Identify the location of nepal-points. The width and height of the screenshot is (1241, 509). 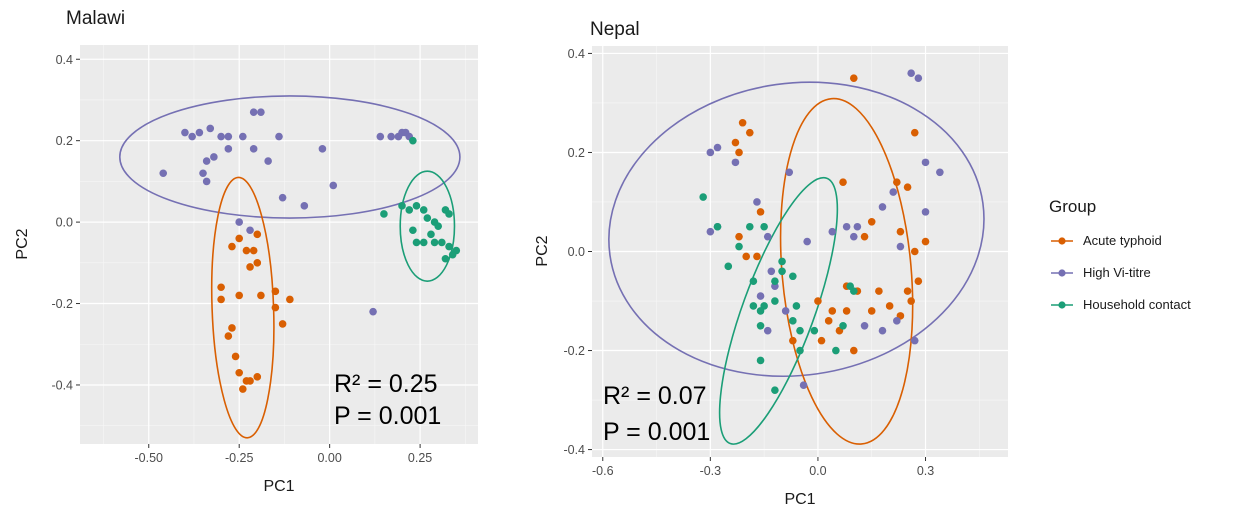
(821, 231).